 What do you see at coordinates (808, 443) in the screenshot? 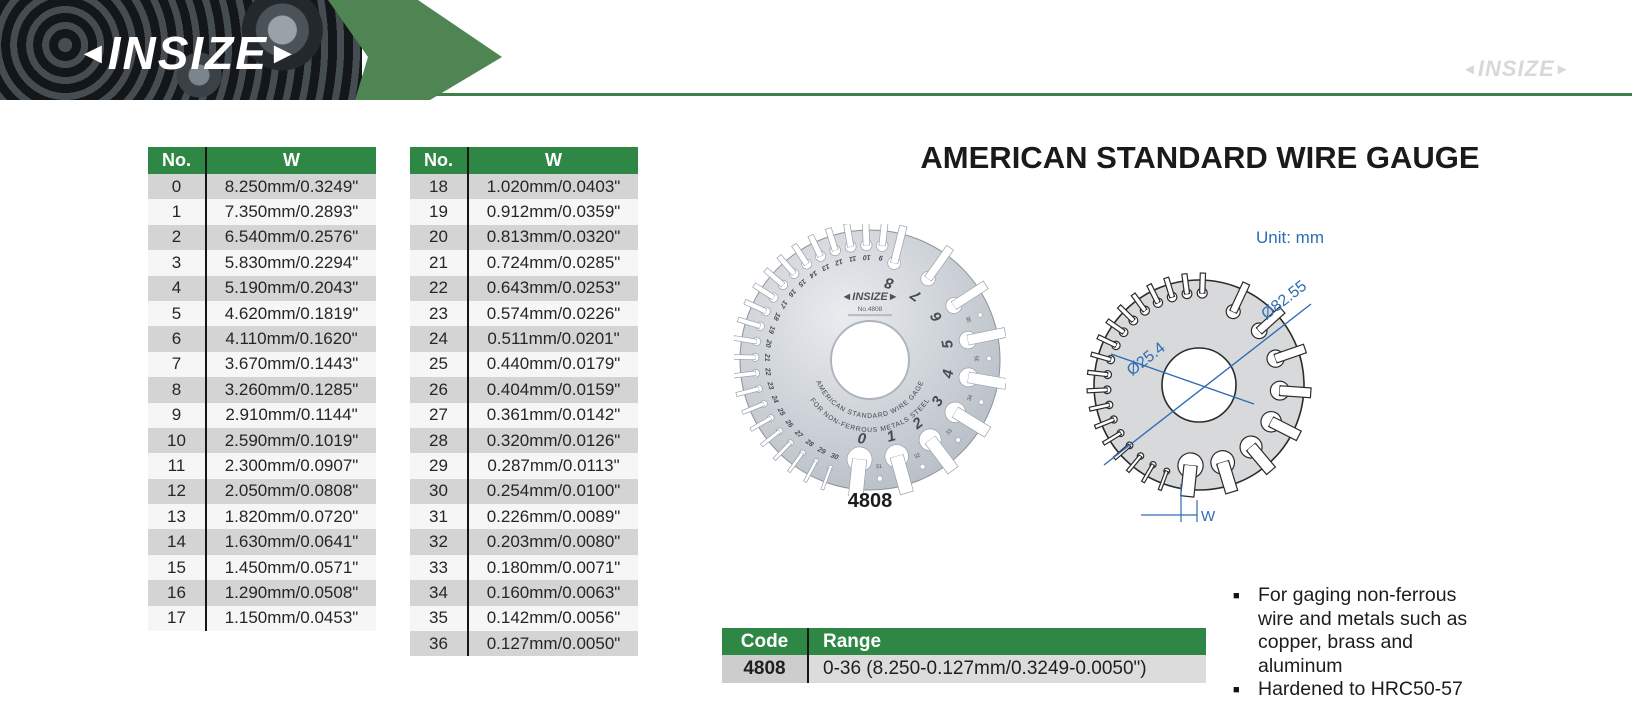
I see `svg-text: 28` at bounding box center [808, 443].